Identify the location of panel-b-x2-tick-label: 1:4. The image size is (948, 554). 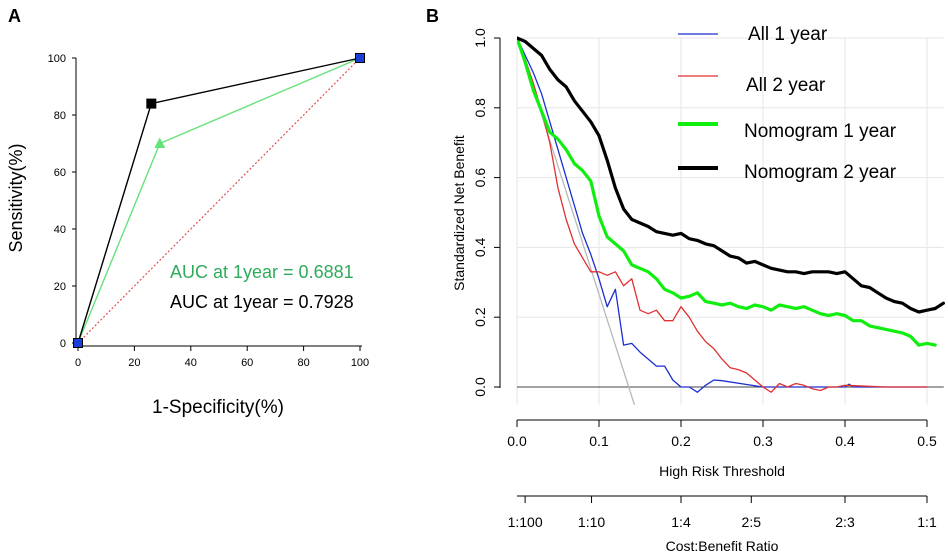
(681, 522).